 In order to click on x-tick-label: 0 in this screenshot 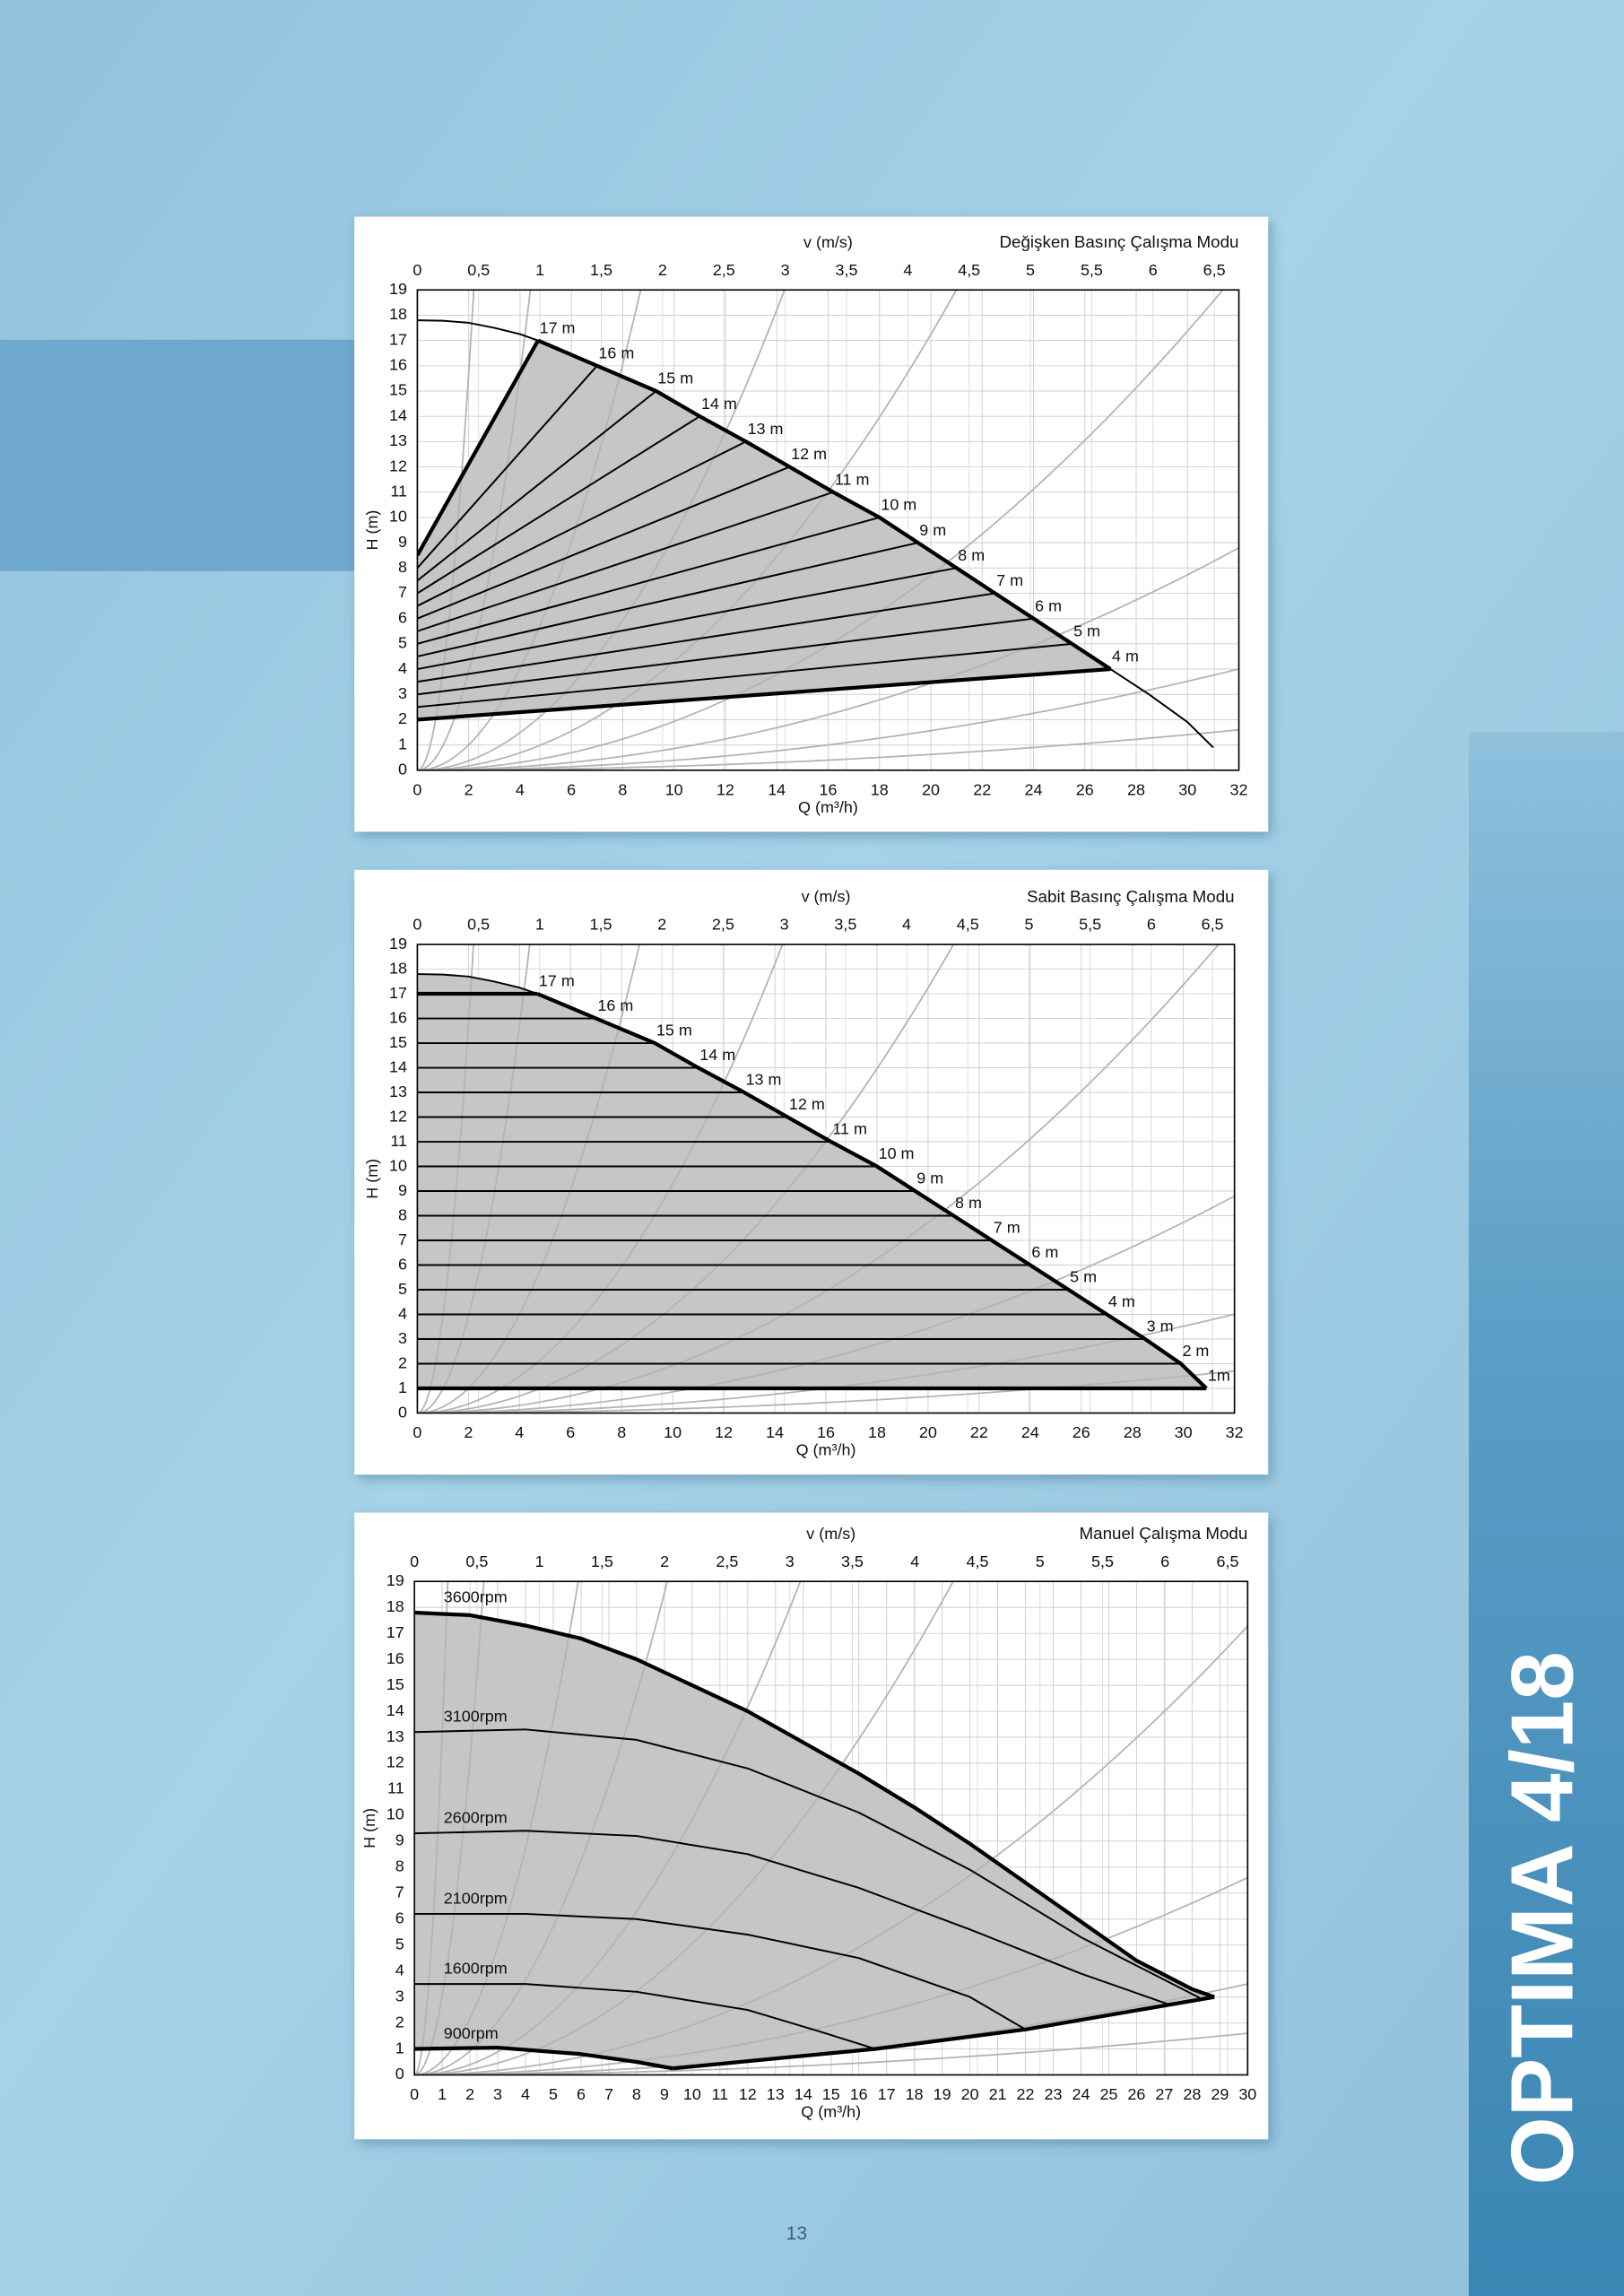, I will do `click(417, 1432)`.